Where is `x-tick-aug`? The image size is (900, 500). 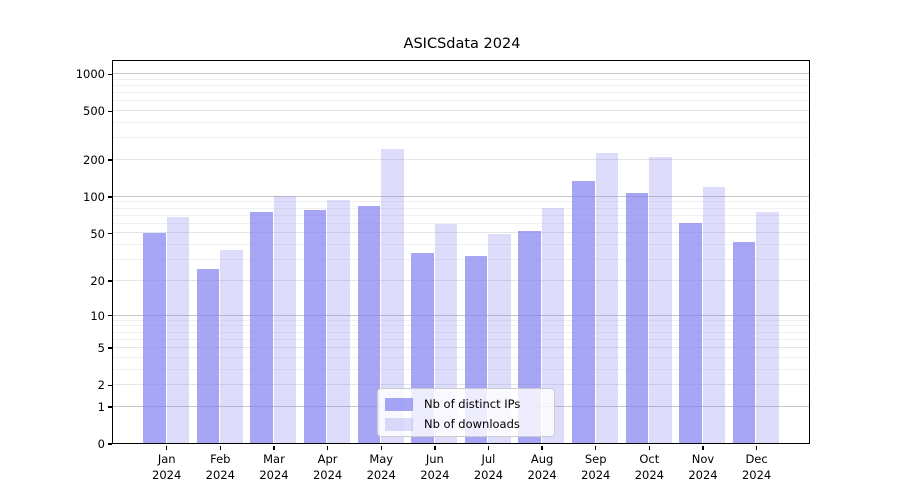 x-tick-aug is located at coordinates (542, 447).